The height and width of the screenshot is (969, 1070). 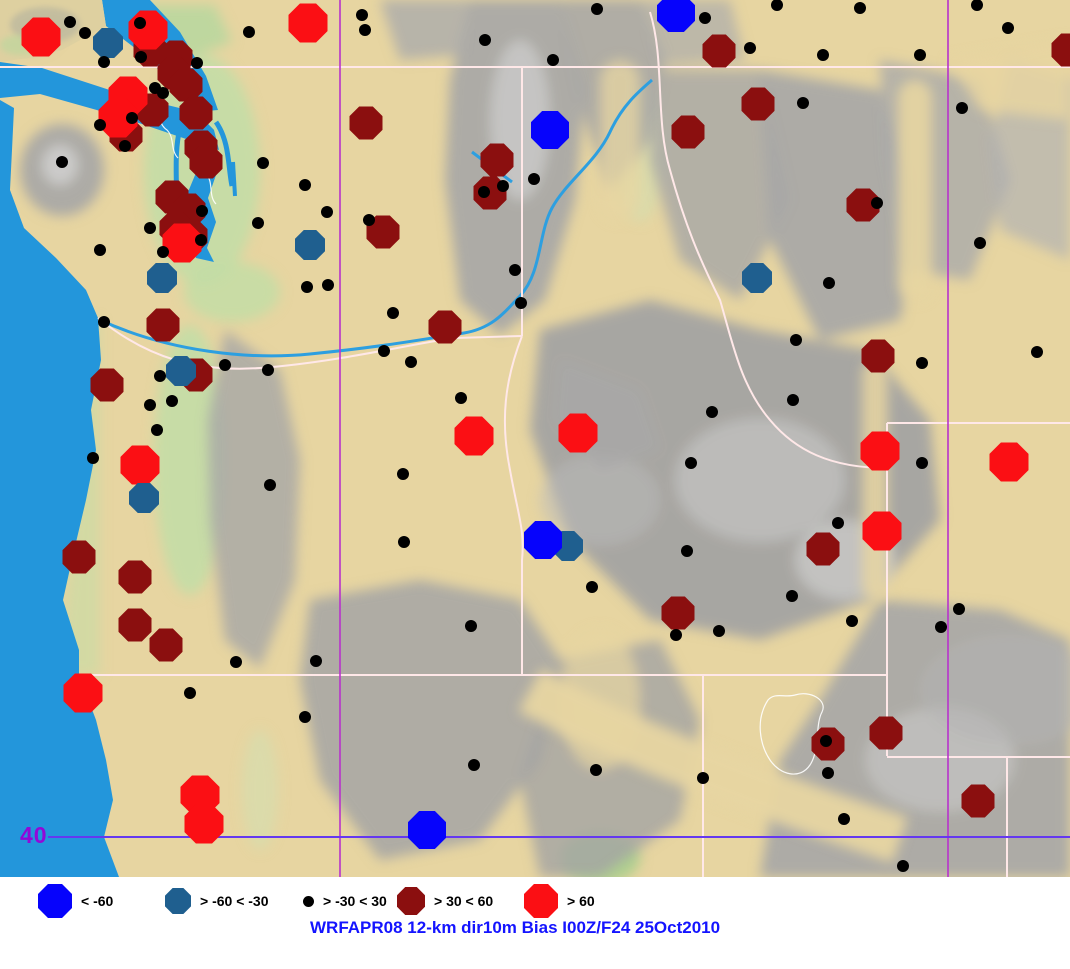 What do you see at coordinates (234, 901) in the screenshot?
I see `legend-label: > -60 < -30` at bounding box center [234, 901].